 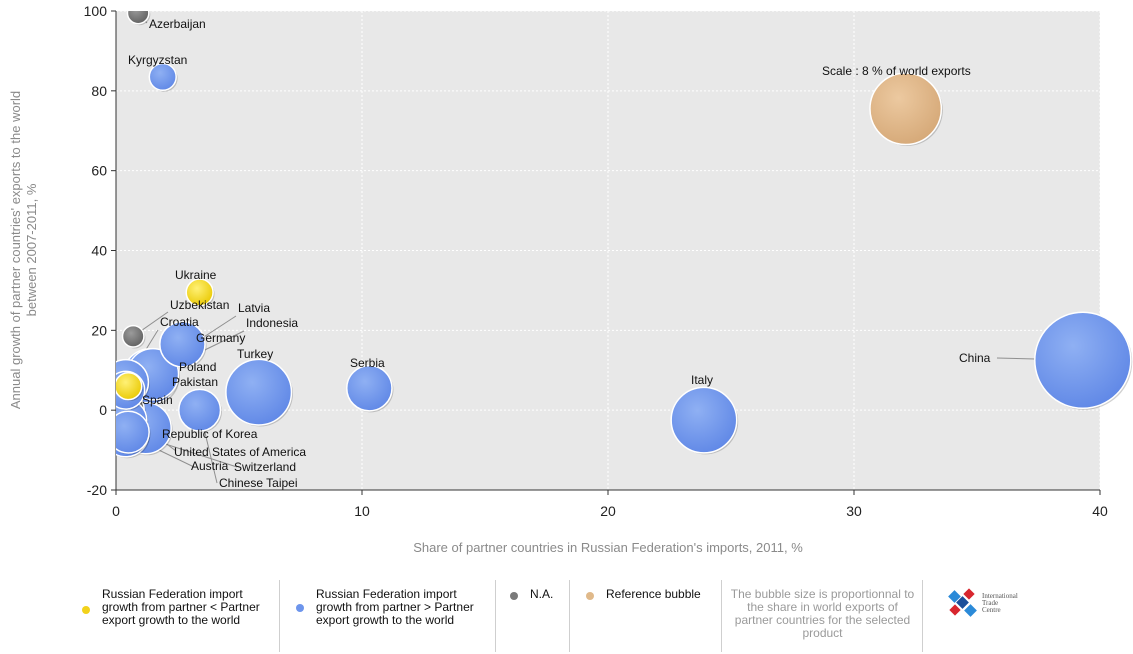 I want to click on y-tick-label: 80, so click(x=99, y=91).